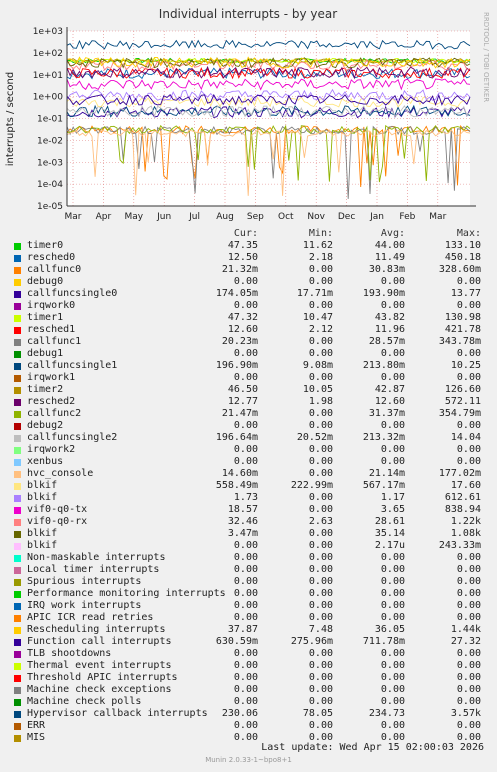  I want to click on legend-series-name: hvc_console, so click(60, 473).